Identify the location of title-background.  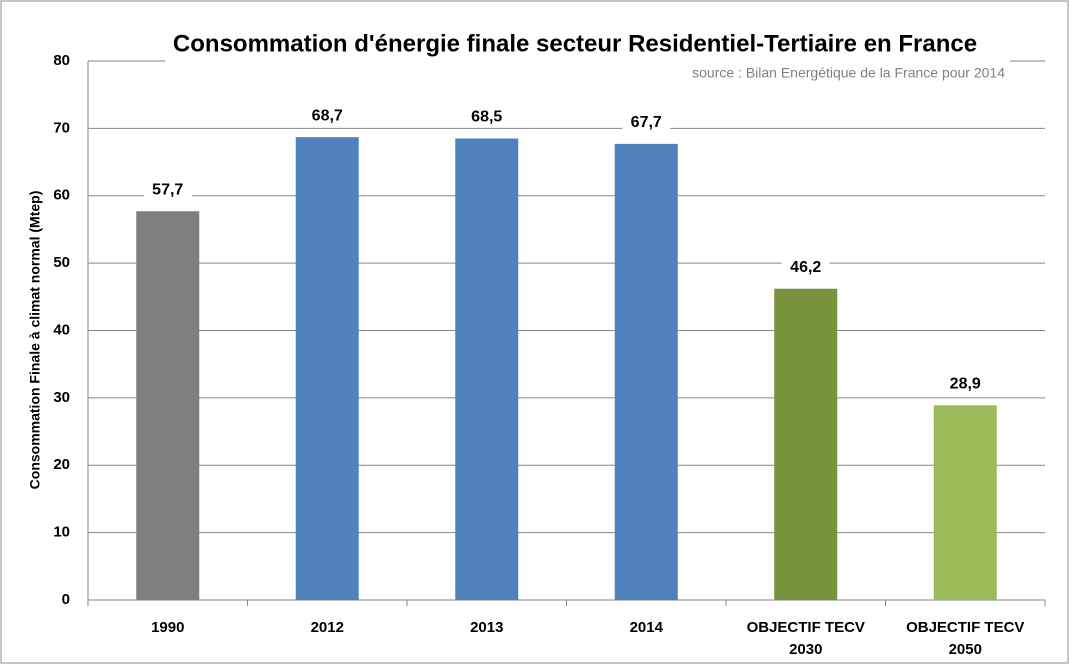
(587, 45).